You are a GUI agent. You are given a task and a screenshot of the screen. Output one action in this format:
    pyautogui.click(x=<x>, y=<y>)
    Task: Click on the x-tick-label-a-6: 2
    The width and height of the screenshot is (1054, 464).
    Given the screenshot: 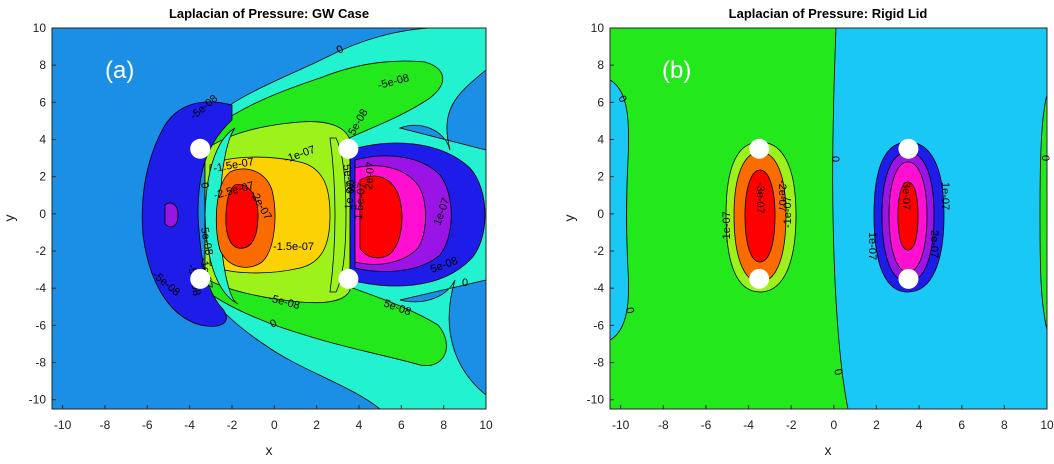 What is the action you would take?
    pyautogui.click(x=316, y=425)
    